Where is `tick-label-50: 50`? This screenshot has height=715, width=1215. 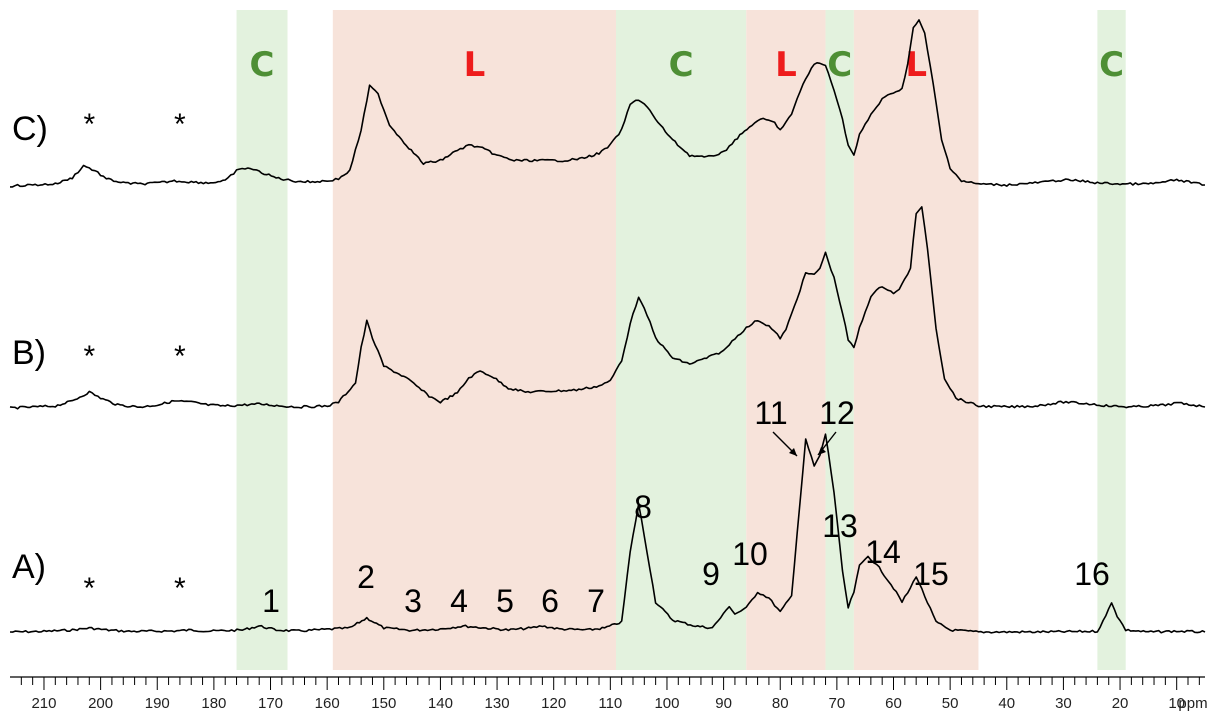 tick-label-50: 50 is located at coordinates (950, 703).